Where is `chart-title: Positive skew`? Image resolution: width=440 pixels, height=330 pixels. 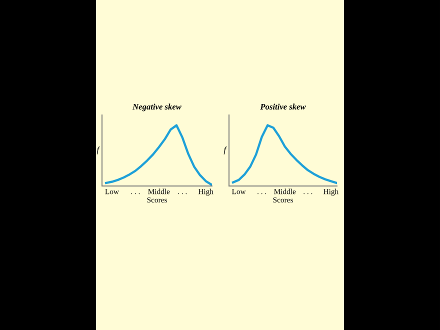 chart-title: Positive skew is located at coordinates (283, 107).